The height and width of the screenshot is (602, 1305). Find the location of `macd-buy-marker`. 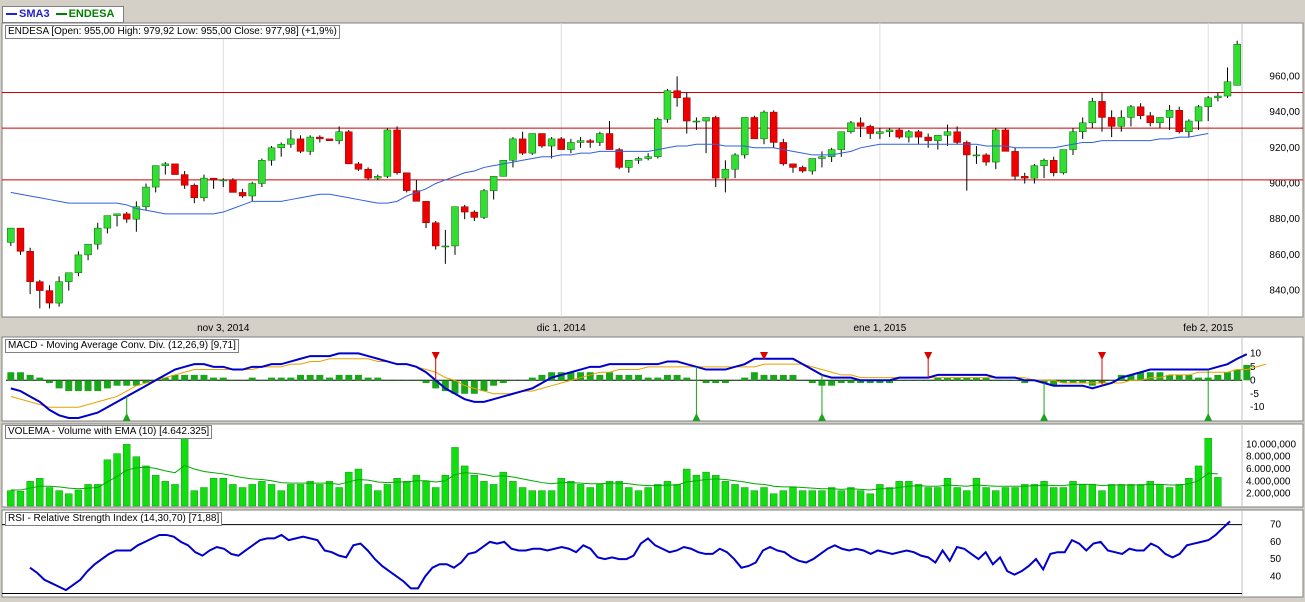

macd-buy-marker is located at coordinates (1044, 417).